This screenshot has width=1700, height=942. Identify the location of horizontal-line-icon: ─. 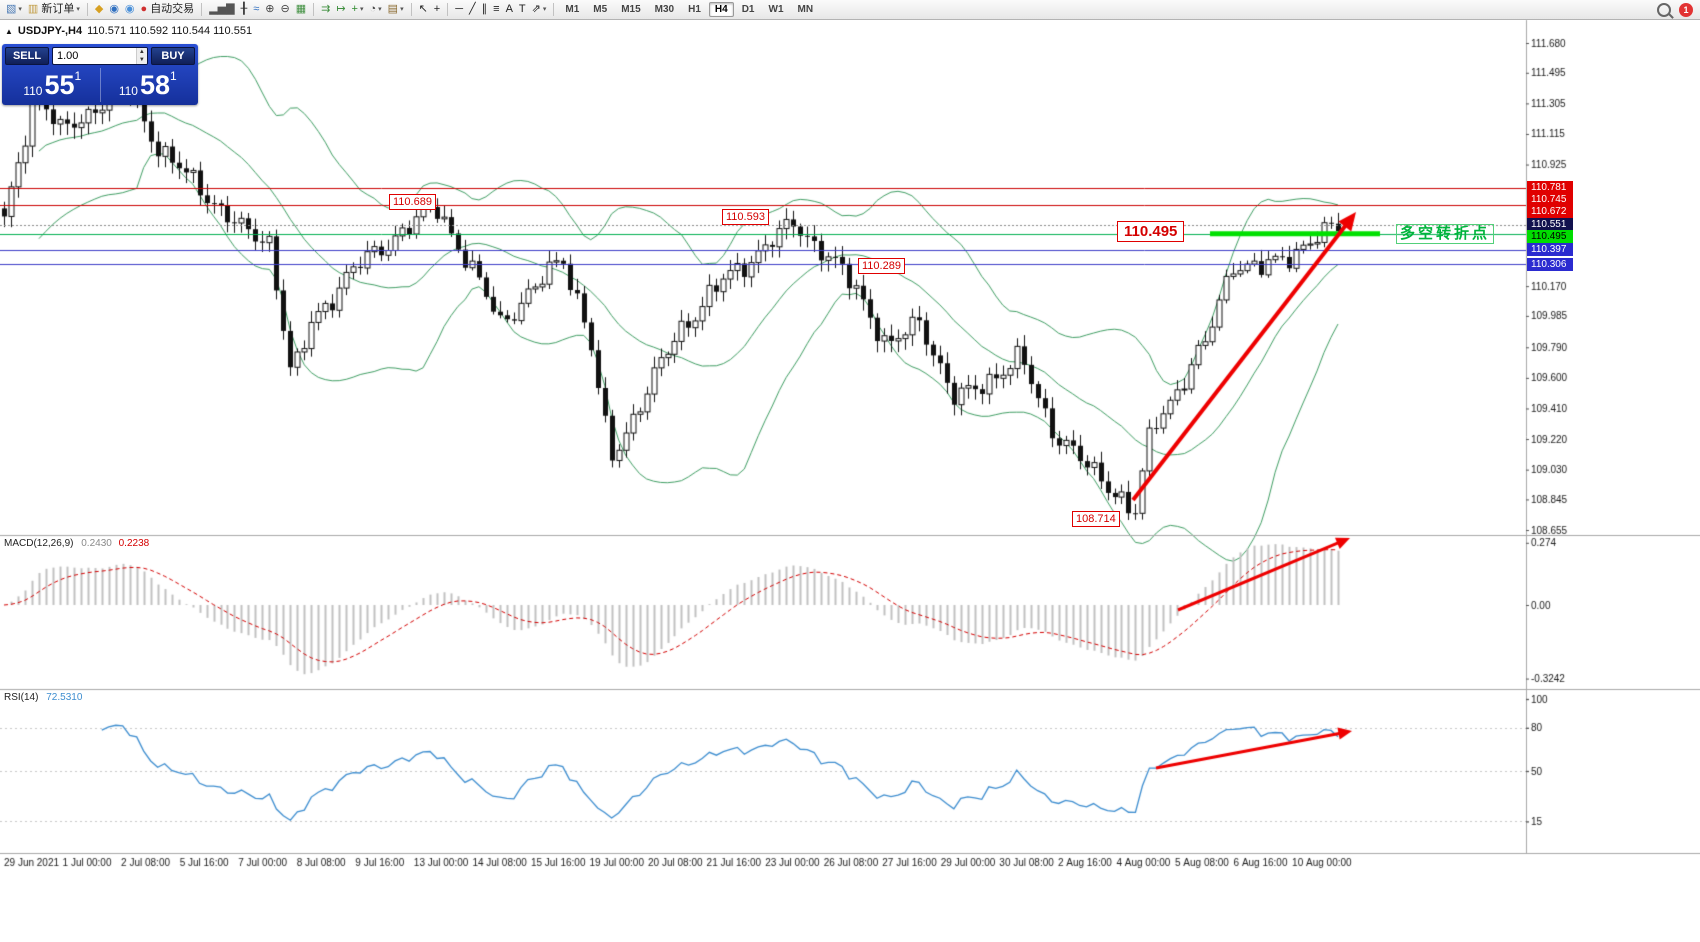
(459, 10).